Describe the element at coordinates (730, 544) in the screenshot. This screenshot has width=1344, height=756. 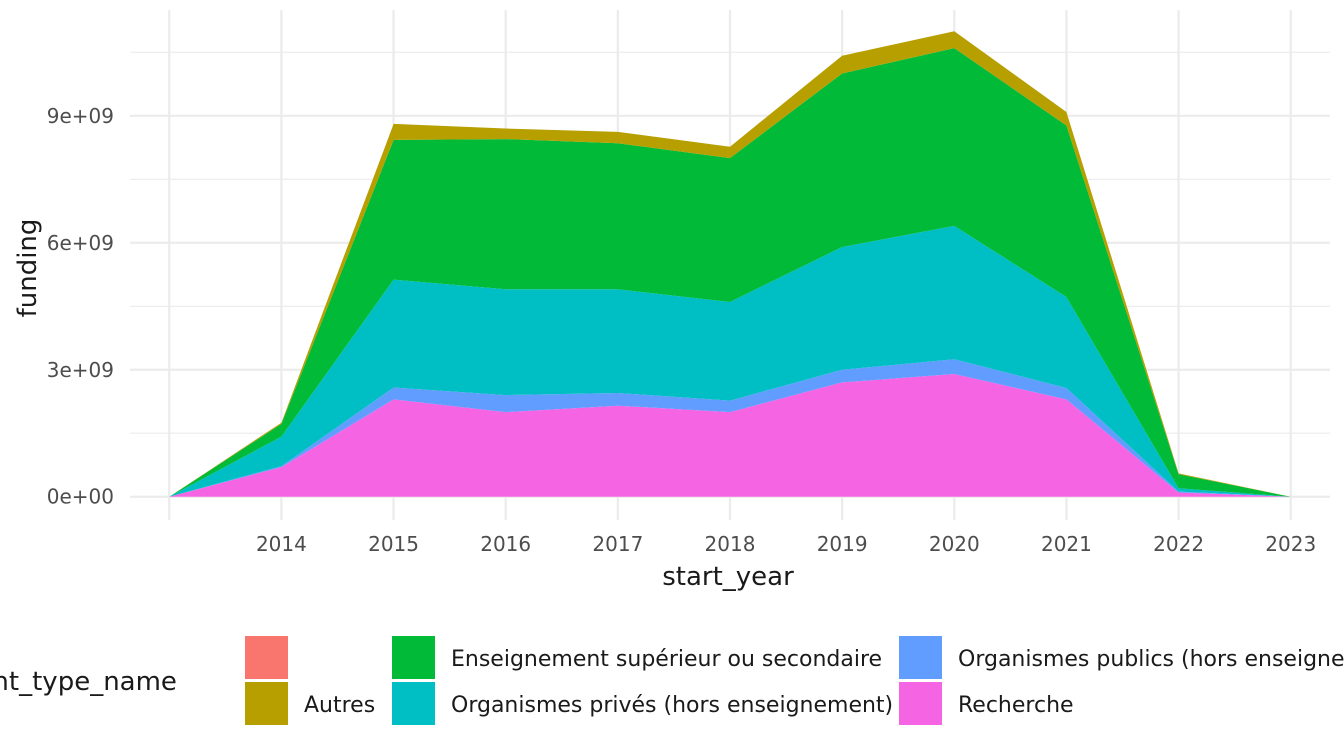
I see `x-tick-label: 2018` at that location.